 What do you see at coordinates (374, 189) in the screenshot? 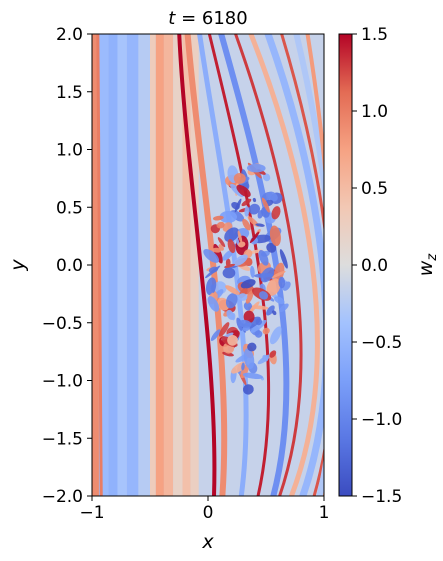
I see `colorbar-tick-label: 0.5` at bounding box center [374, 189].